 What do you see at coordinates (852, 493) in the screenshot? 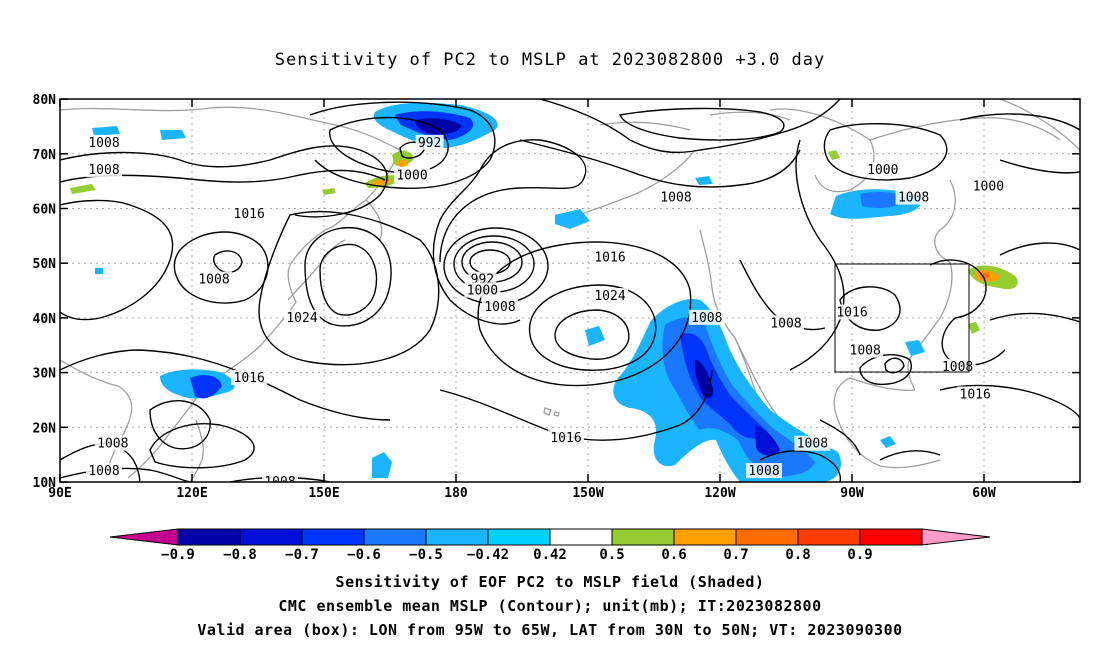
I see `lon-tick-label: 90W` at bounding box center [852, 493].